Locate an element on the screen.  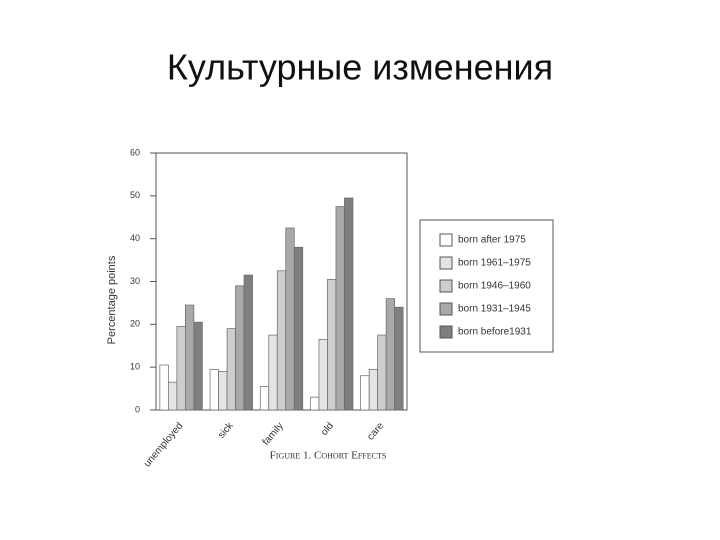
legend-label: born before1931 is located at coordinates (495, 332).